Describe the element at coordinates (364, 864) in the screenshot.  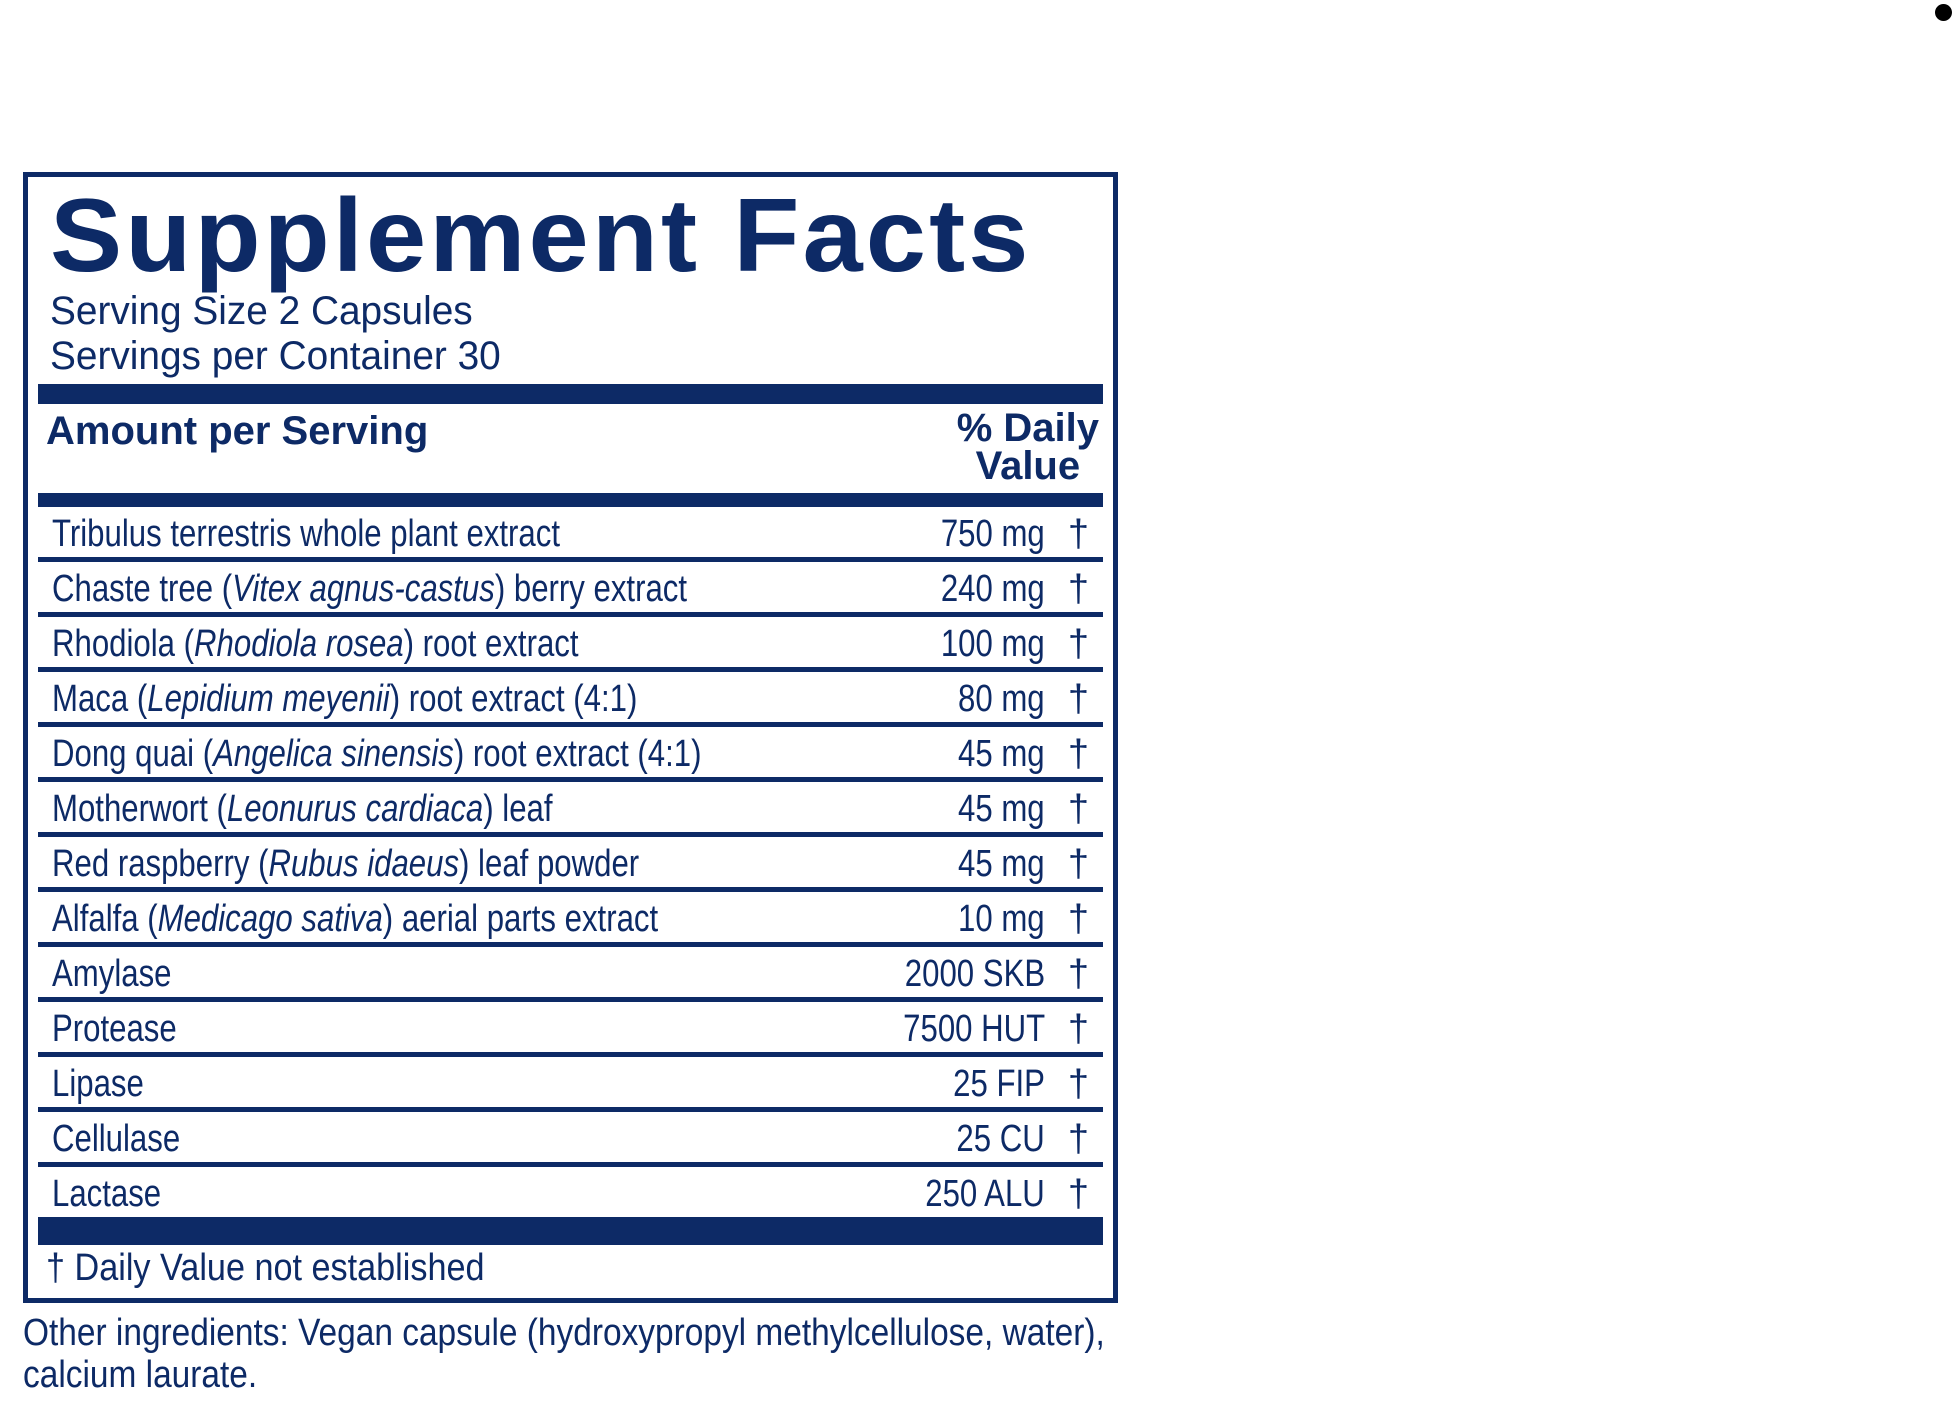
I see `ingredient-name-latin: Rubus idaeus` at that location.